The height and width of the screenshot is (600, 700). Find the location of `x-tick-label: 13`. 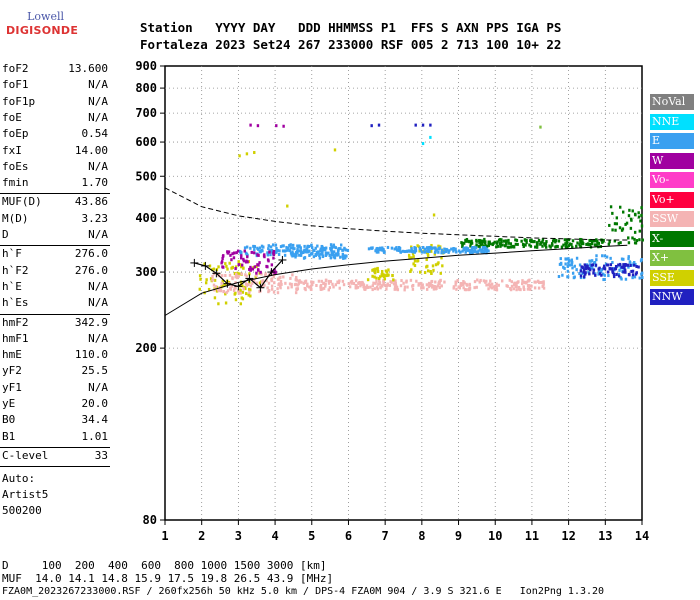

x-tick-label: 13 is located at coordinates (605, 536).